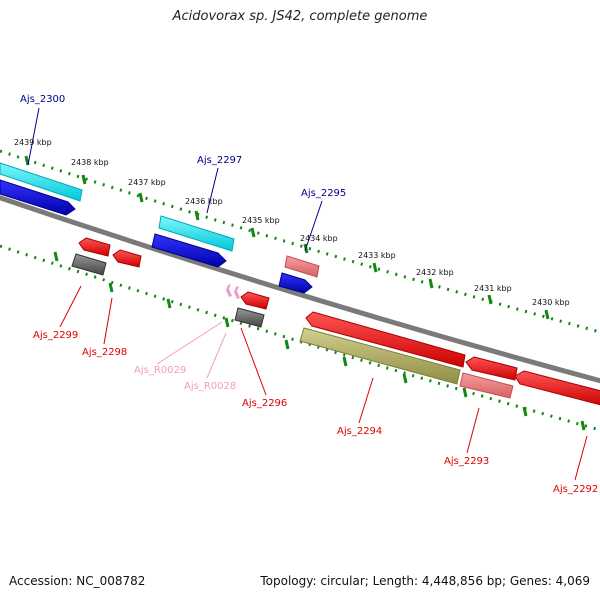 This screenshot has width=600, height=600. I want to click on gene-bar-gray-mid, so click(249, 317).